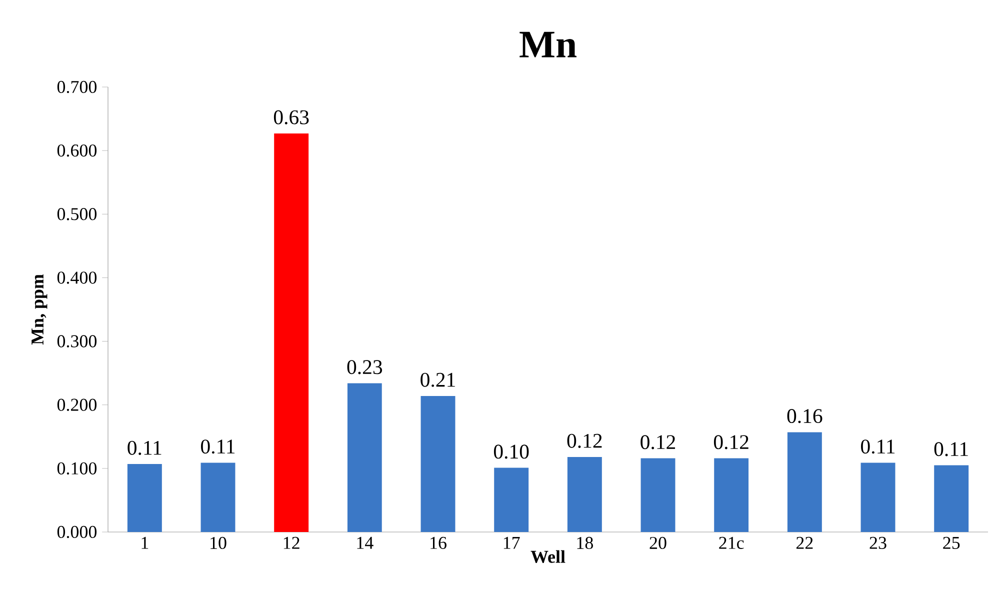 The image size is (995, 605). Describe the element at coordinates (365, 542) in the screenshot. I see `x-tick-label: 14` at that location.